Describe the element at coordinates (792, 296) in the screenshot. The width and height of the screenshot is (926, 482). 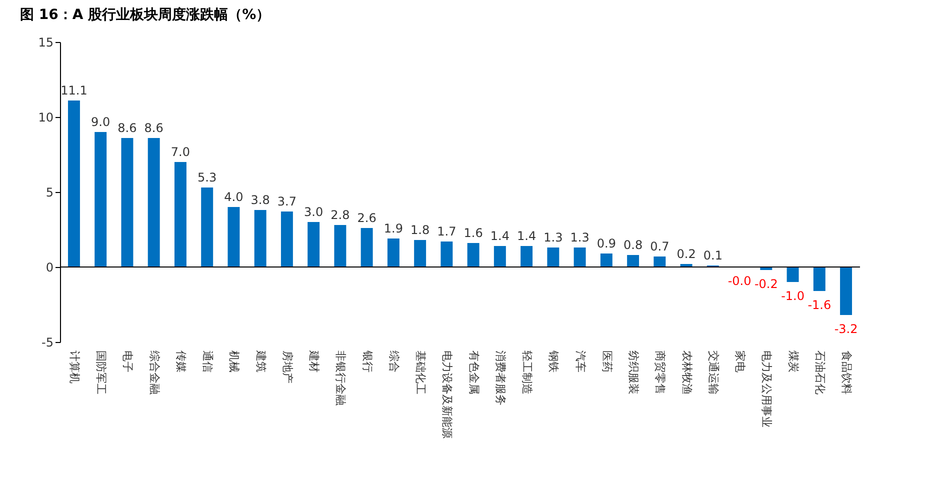
I see `data-label: -1.0` at that location.